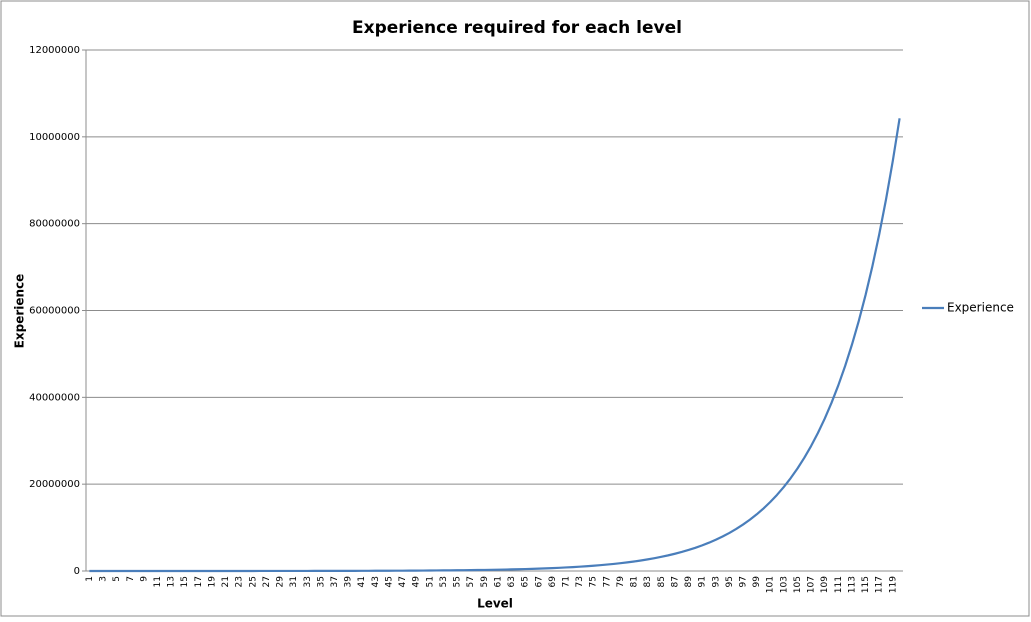 This screenshot has width=1031, height=622. Describe the element at coordinates (866, 584) in the screenshot. I see `x-tick-label: 115` at that location.